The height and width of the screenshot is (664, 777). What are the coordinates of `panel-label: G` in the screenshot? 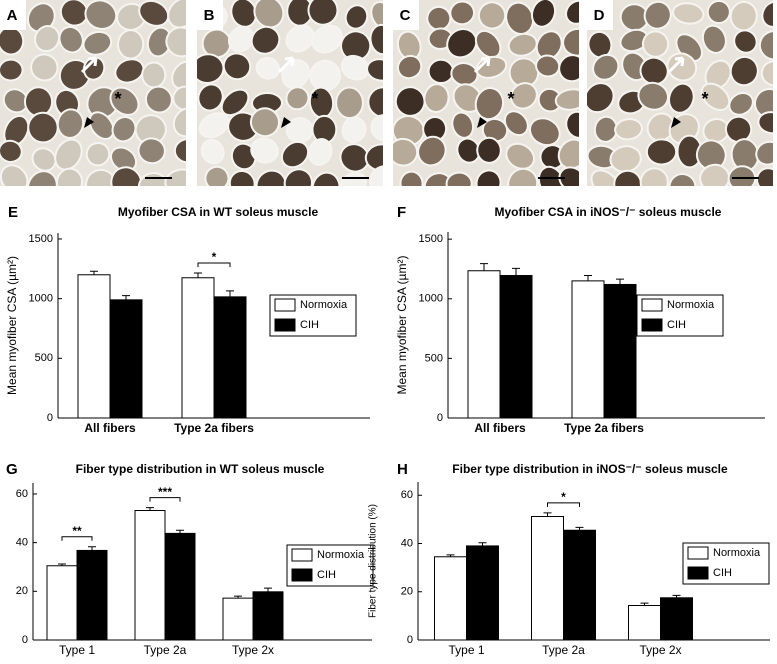 It's located at (12, 469).